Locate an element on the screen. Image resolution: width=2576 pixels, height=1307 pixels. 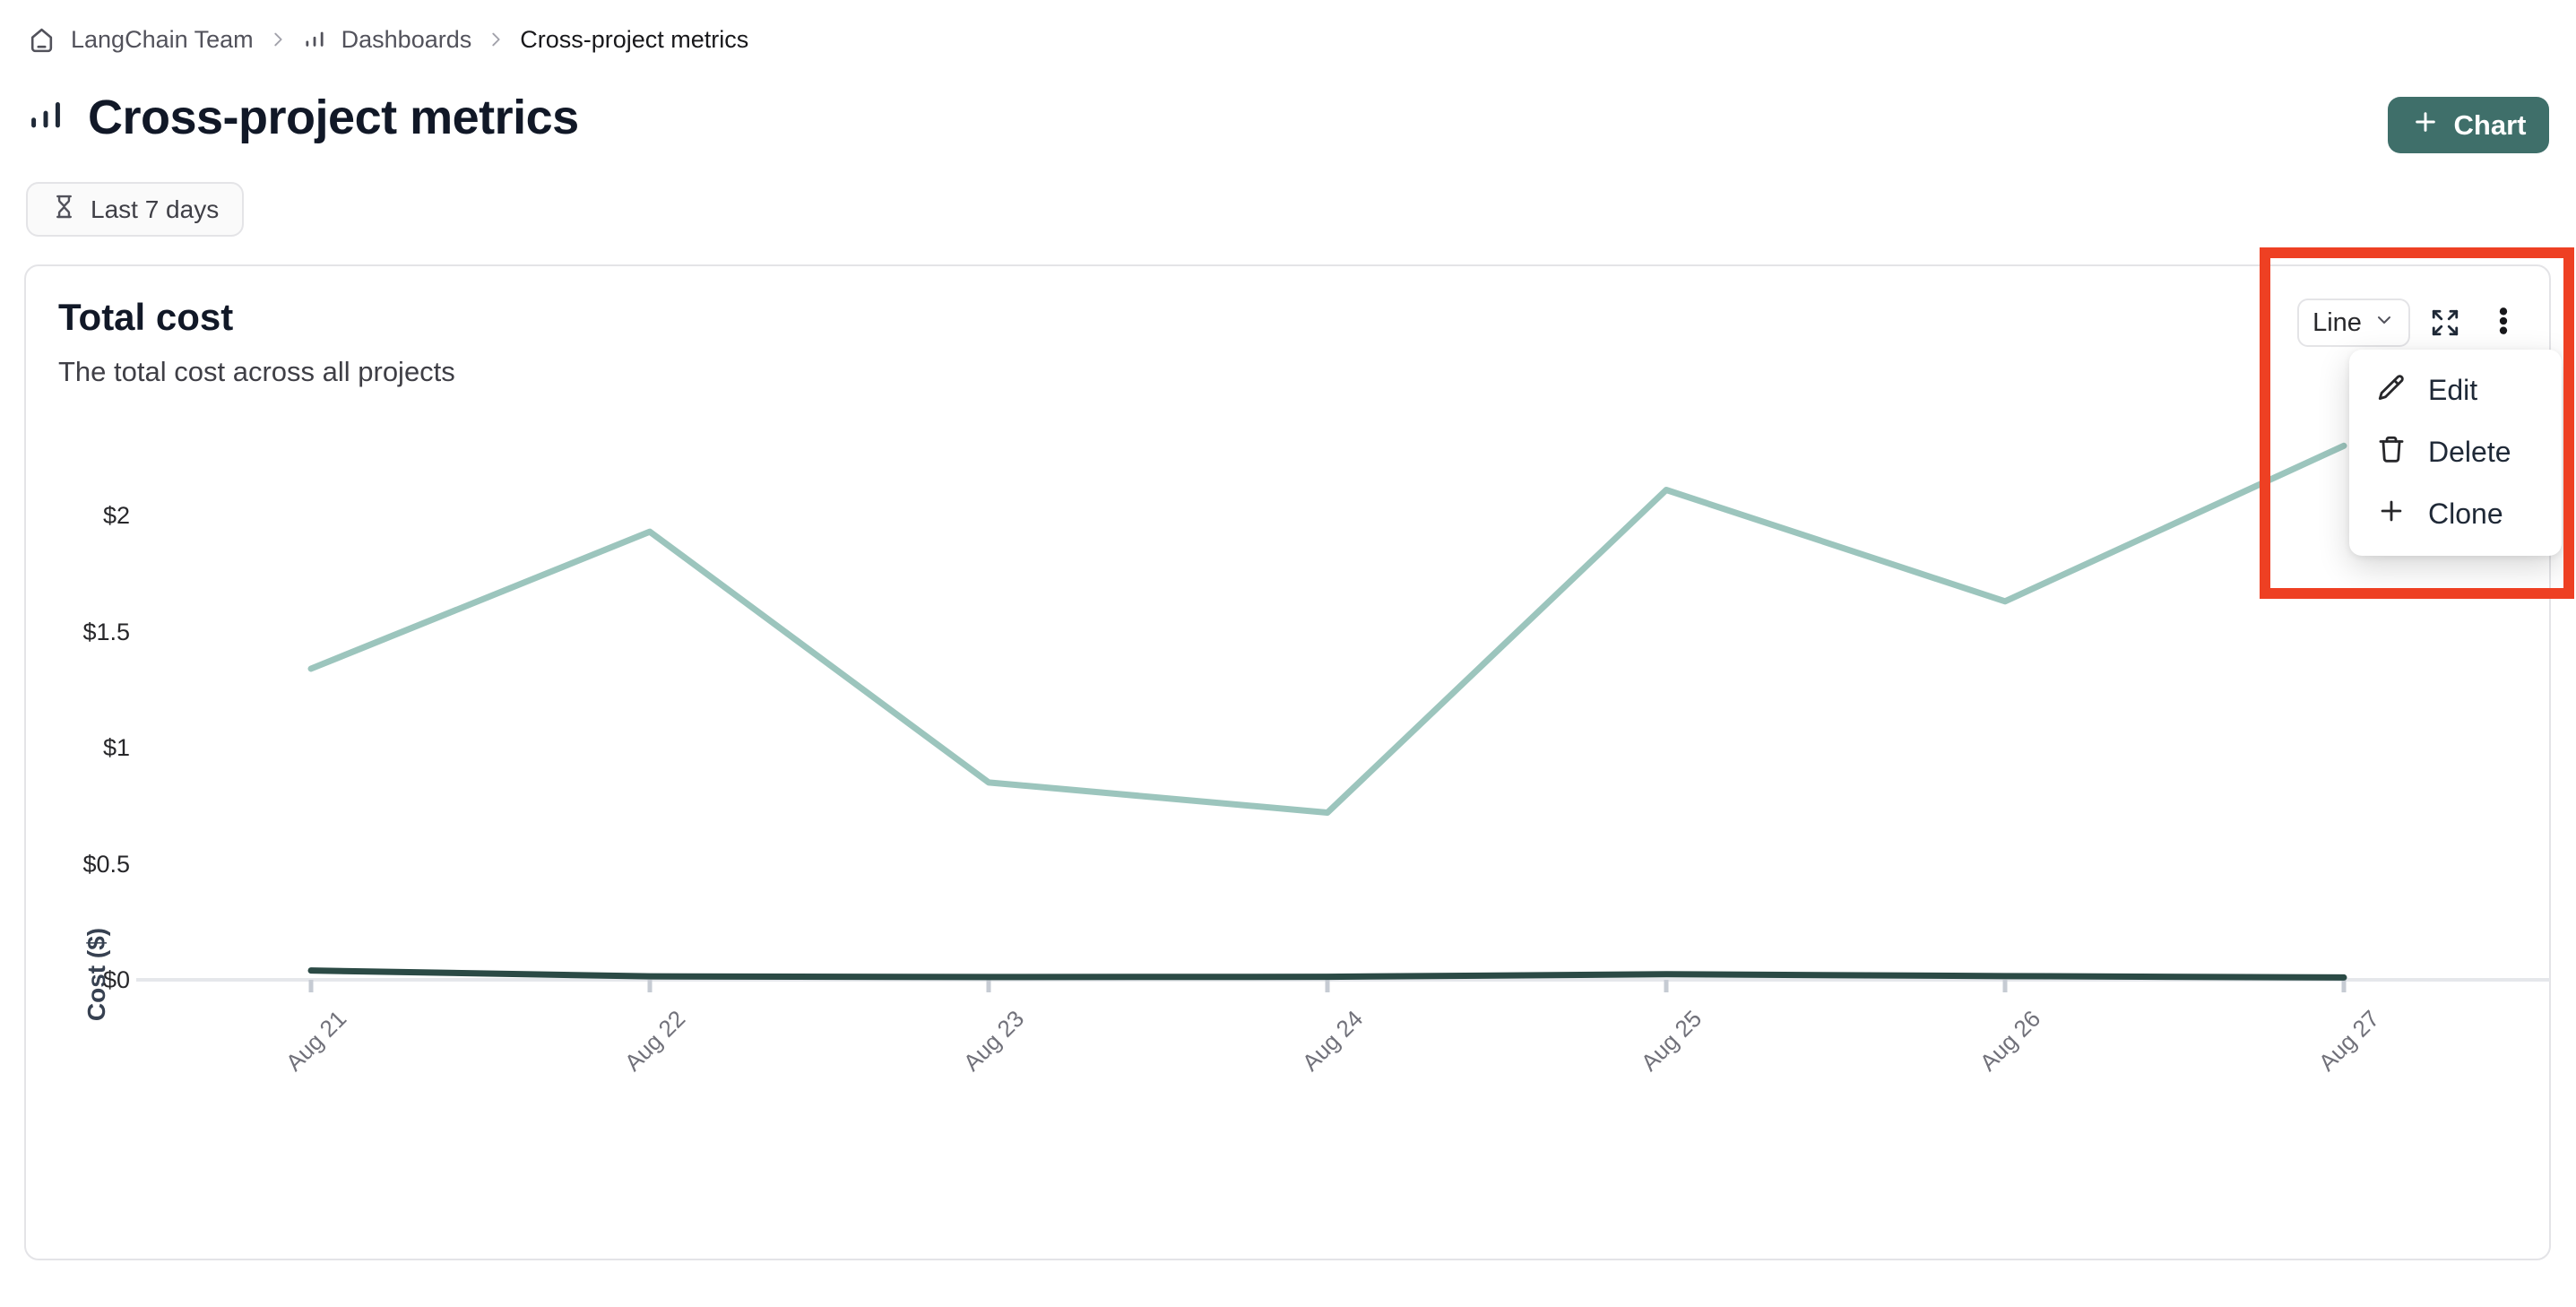
menu-item-edit: Edit is located at coordinates (2455, 390).